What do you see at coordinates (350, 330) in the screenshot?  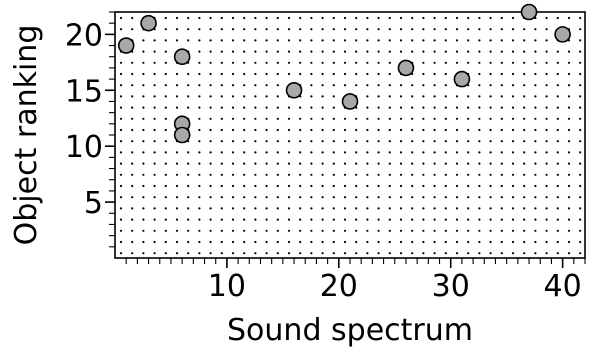 I see `x-axis-label: Sound spectrum` at bounding box center [350, 330].